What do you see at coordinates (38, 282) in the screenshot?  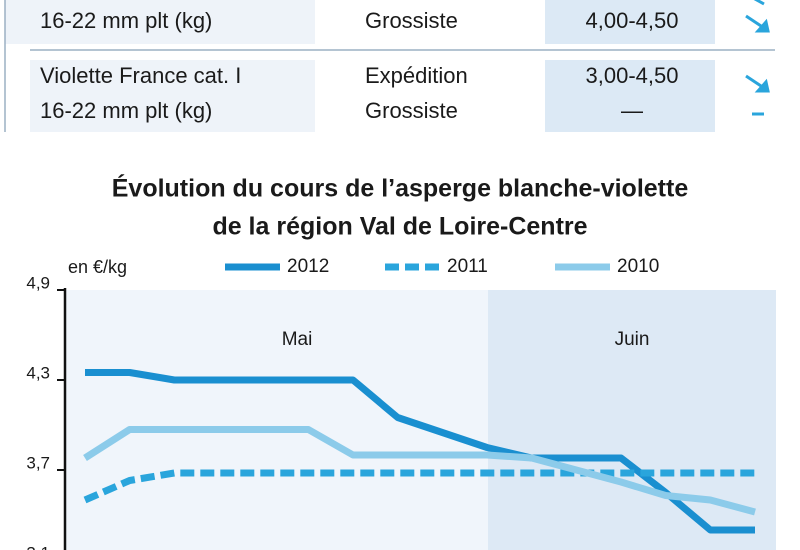 I see `y-tick-label: 4,9` at bounding box center [38, 282].